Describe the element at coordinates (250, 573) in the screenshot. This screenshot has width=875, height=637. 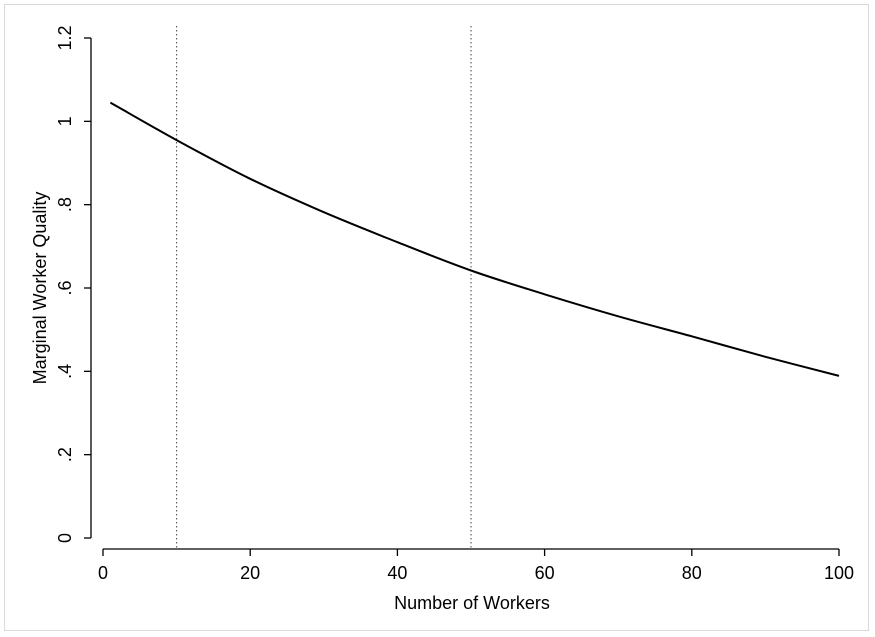
I see `x-tick-label: 20` at that location.